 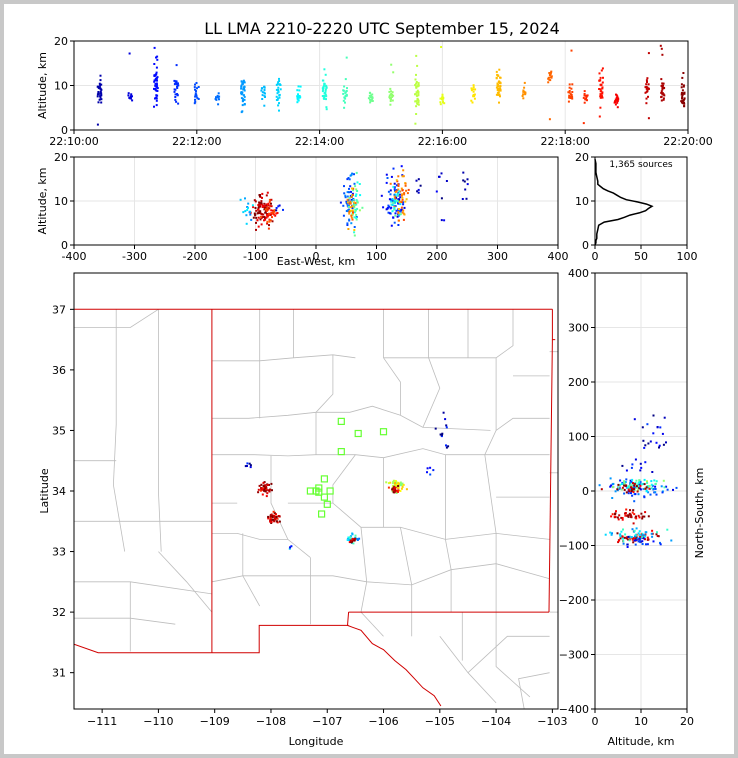 What do you see at coordinates (553, 325) in the screenshot?
I see `state-border` at bounding box center [553, 325].